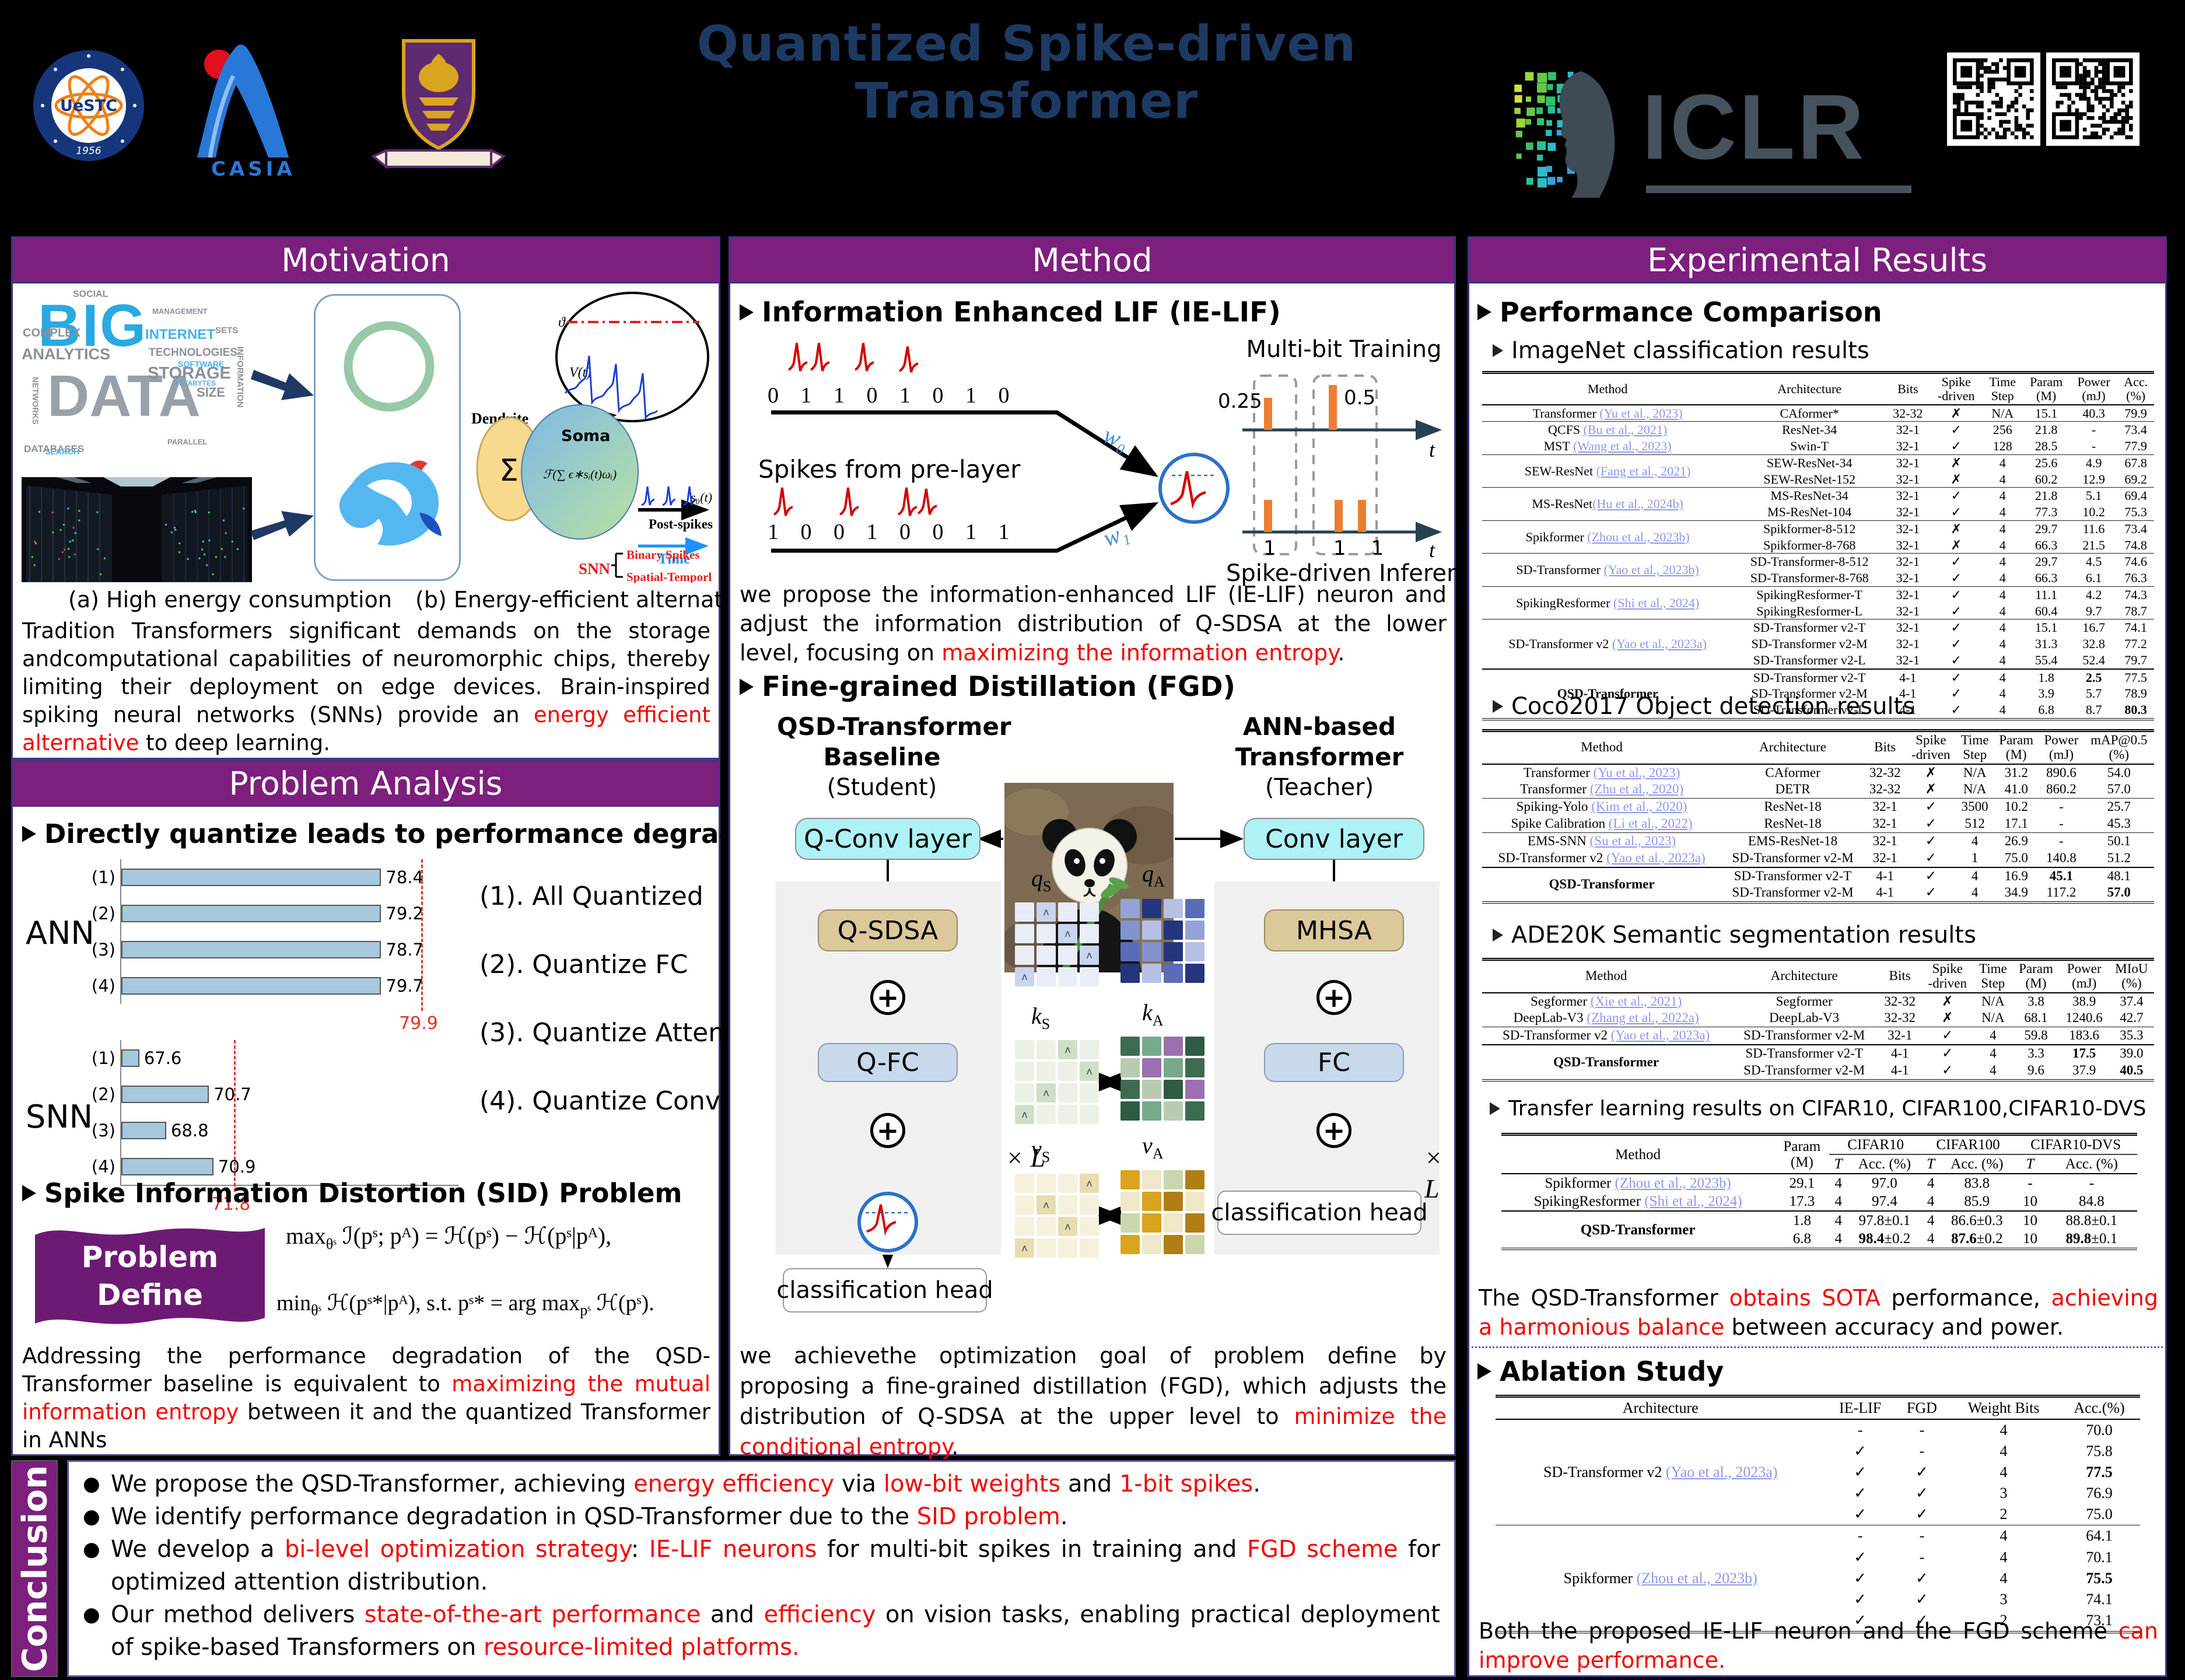 The width and height of the screenshot is (2185, 1680). What do you see at coordinates (1650, 823) in the screenshot?
I see `citation-link: (Li et al., 2022)` at bounding box center [1650, 823].